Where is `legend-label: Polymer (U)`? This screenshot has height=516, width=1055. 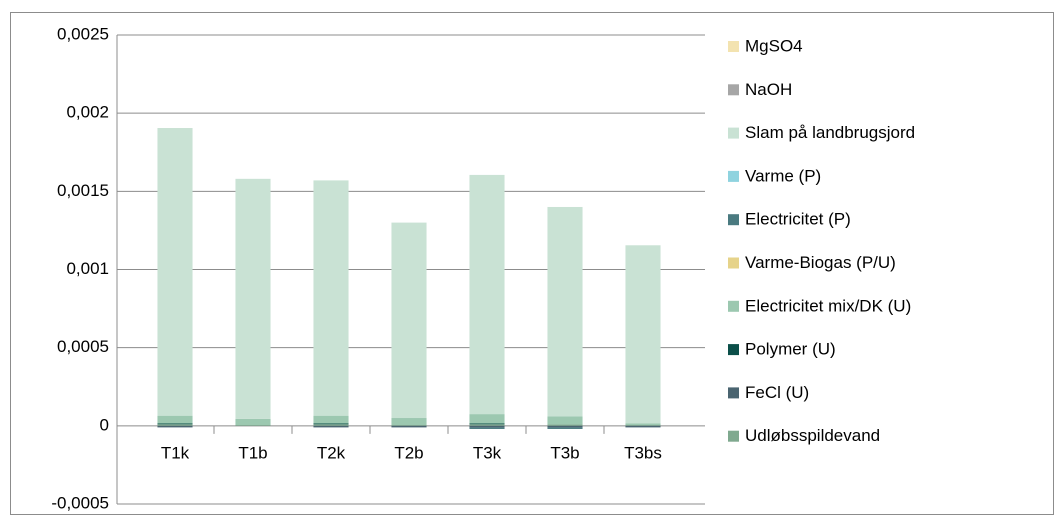
legend-label: Polymer (U) is located at coordinates (790, 349).